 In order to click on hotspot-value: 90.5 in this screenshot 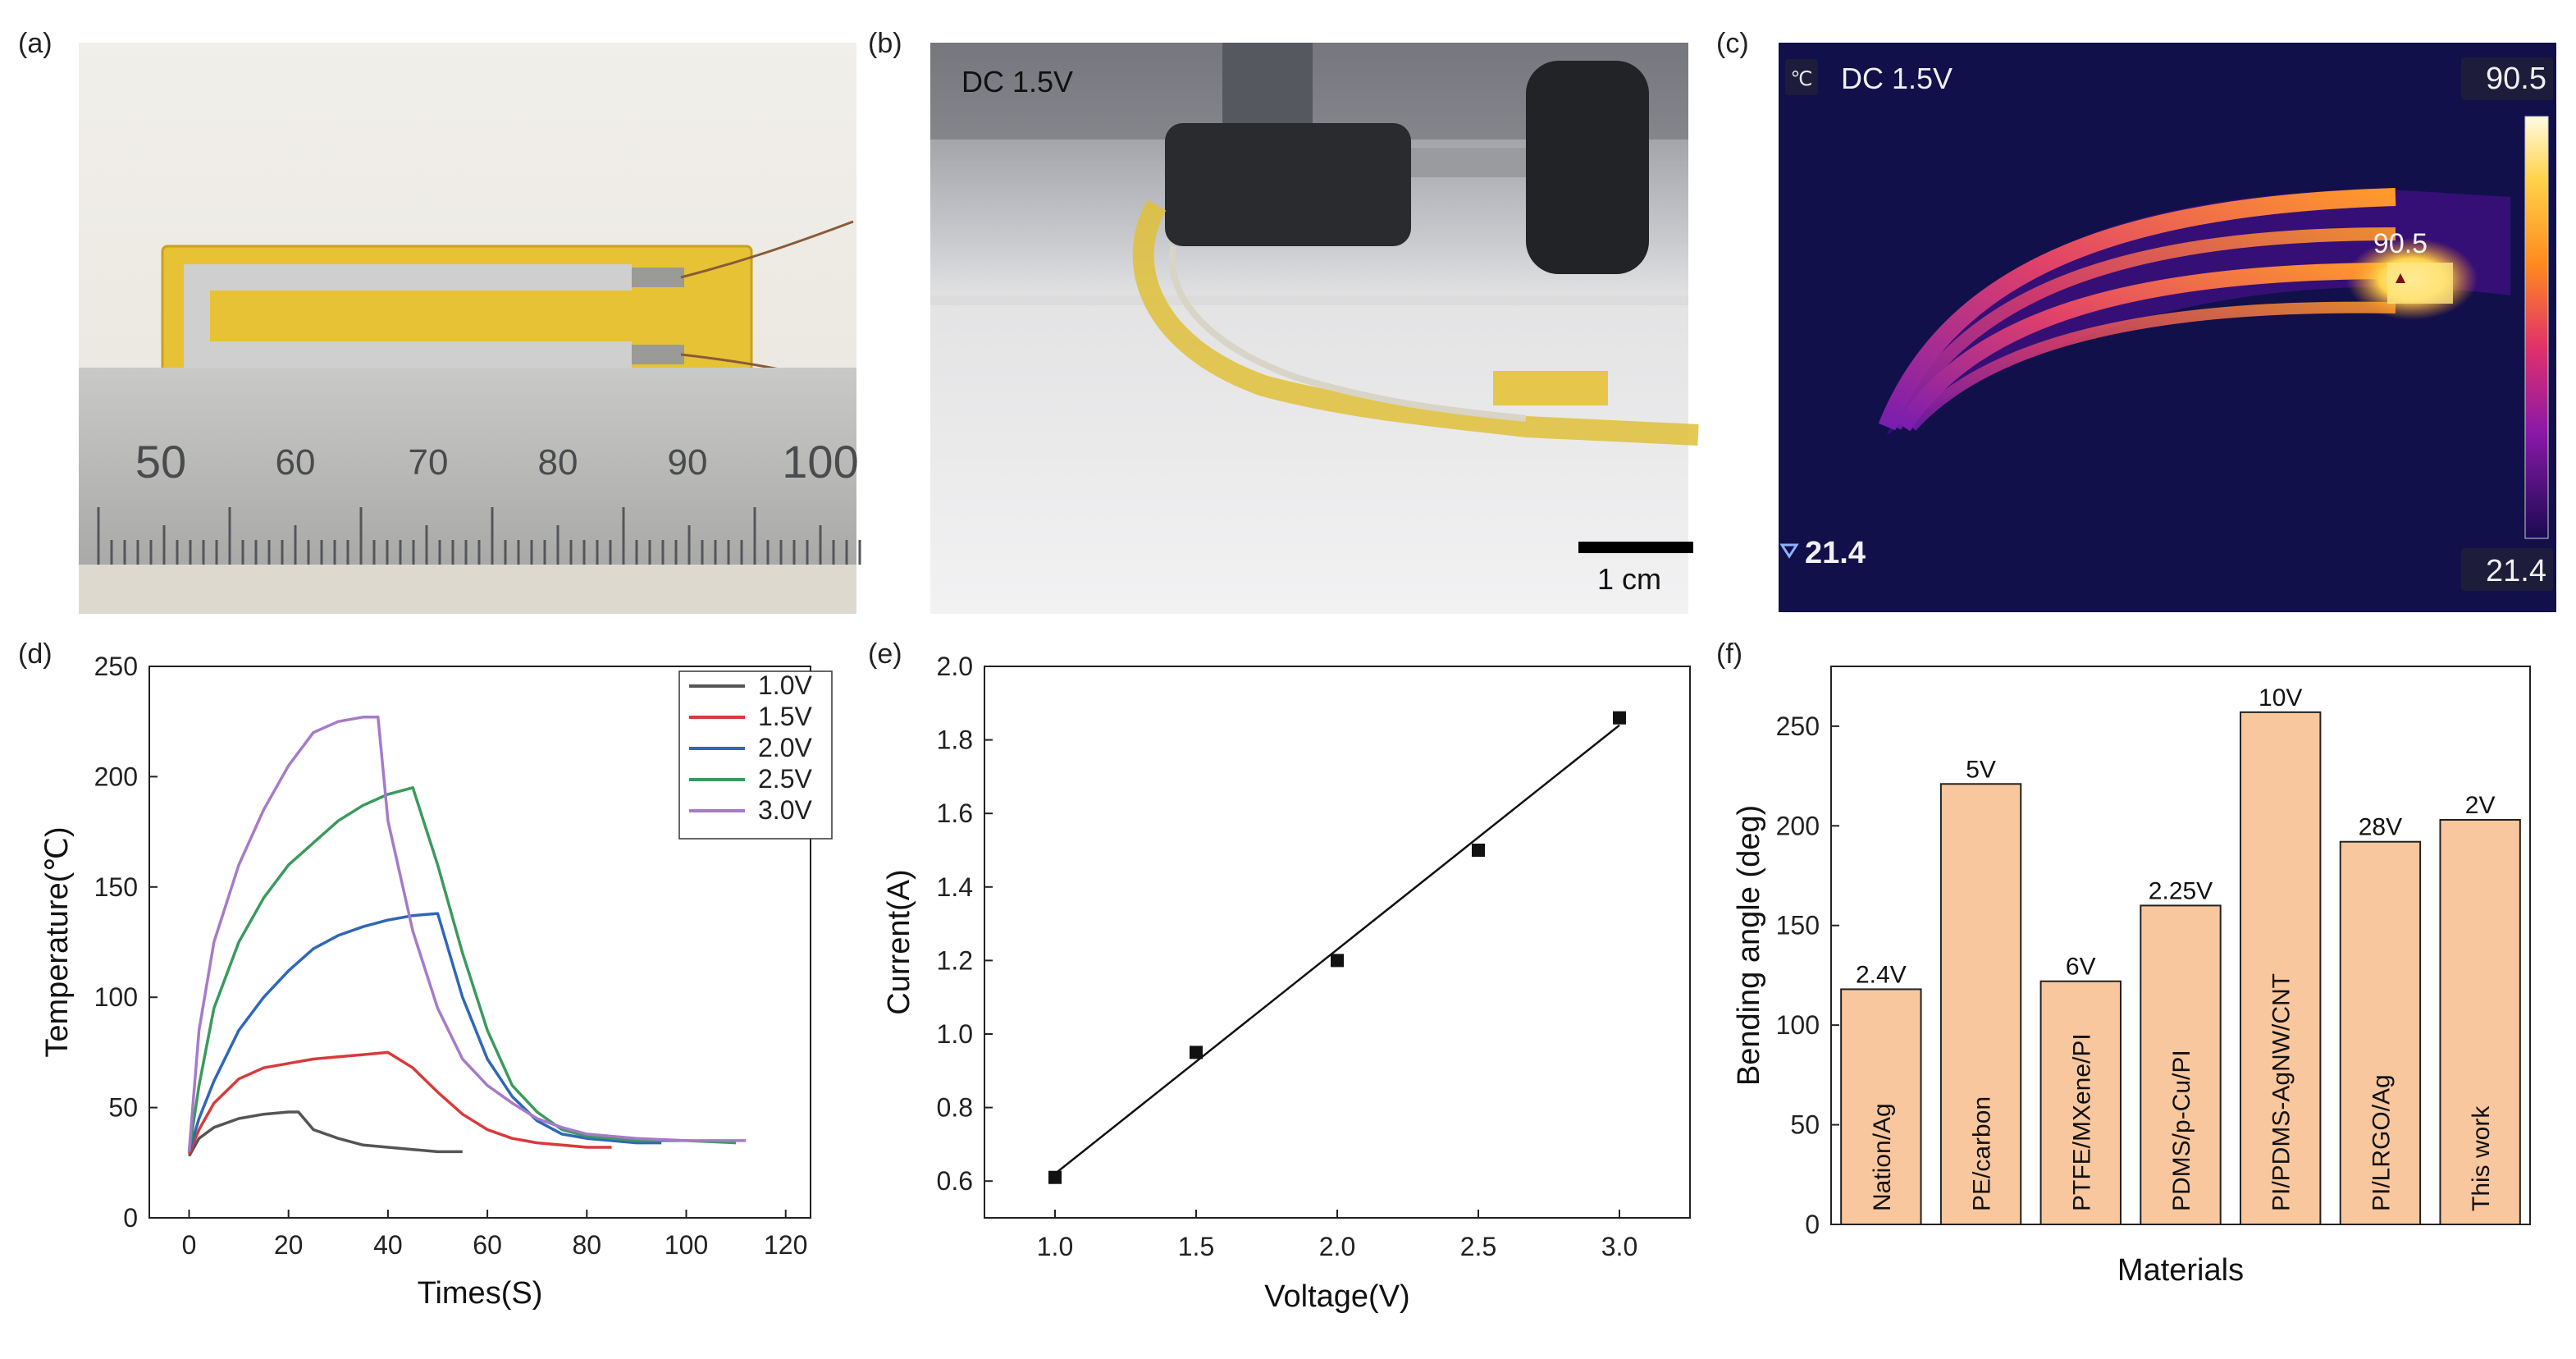, I will do `click(2401, 243)`.